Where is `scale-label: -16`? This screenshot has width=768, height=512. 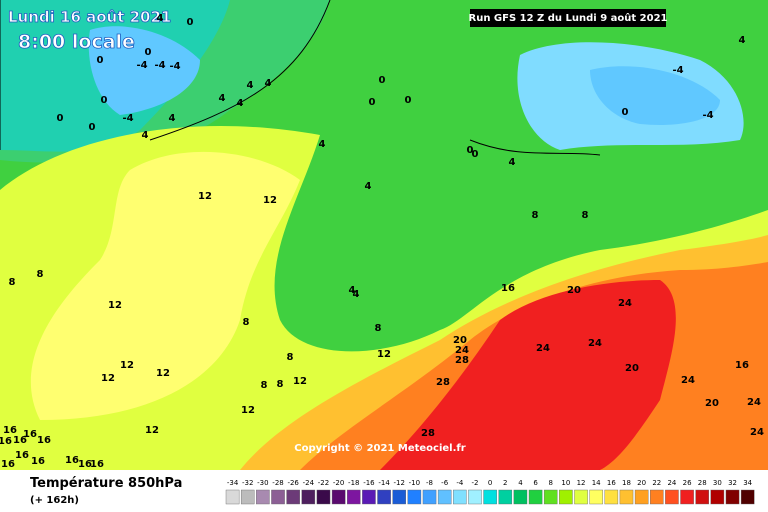
scale-label: -16 is located at coordinates (369, 483).